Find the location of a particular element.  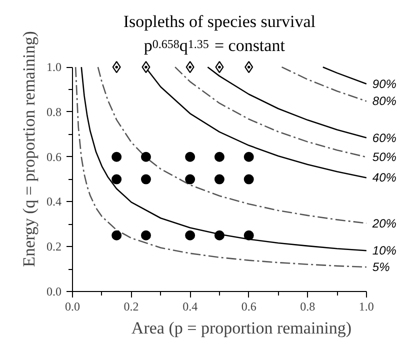

x-tick-label: 0.6 is located at coordinates (248, 307).